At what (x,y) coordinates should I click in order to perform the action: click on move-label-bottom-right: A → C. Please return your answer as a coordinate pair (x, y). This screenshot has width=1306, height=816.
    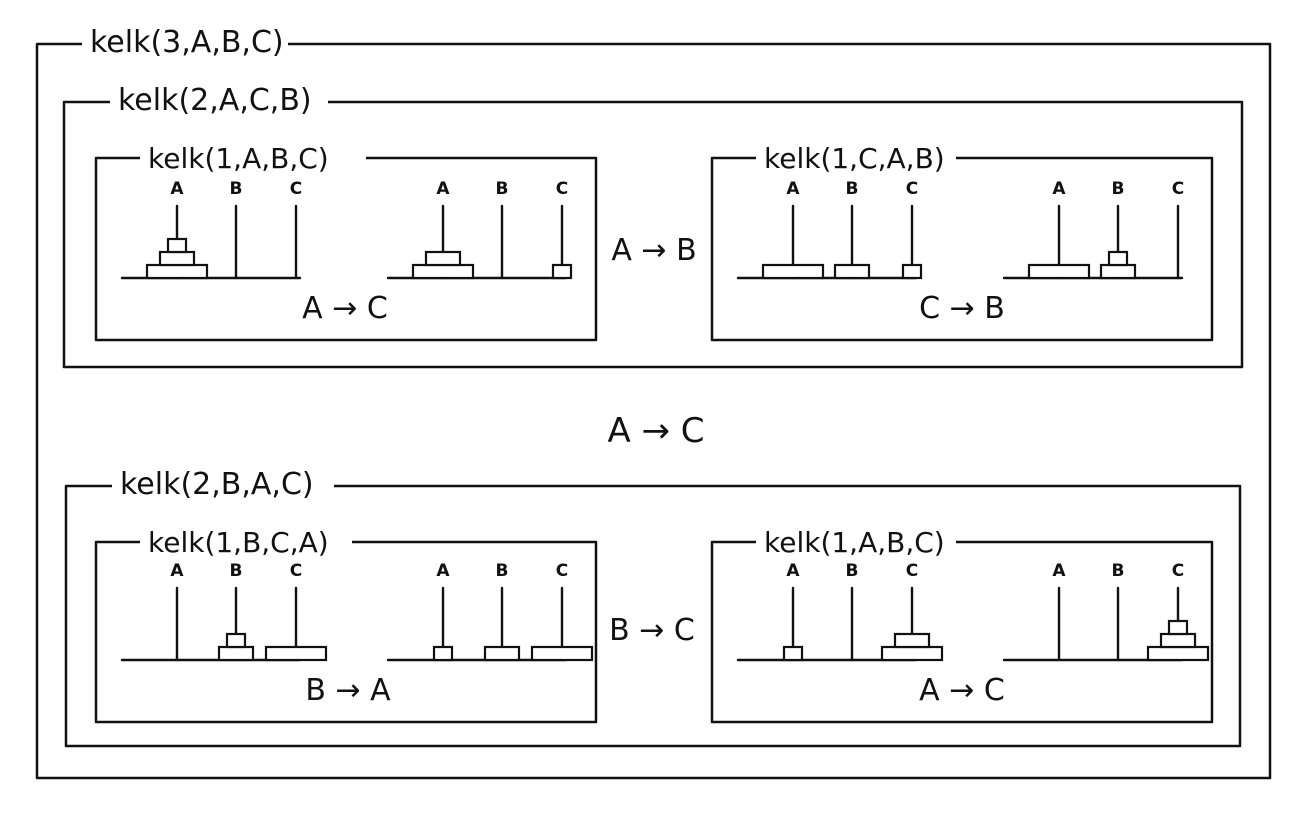
    Looking at the image, I should click on (962, 690).